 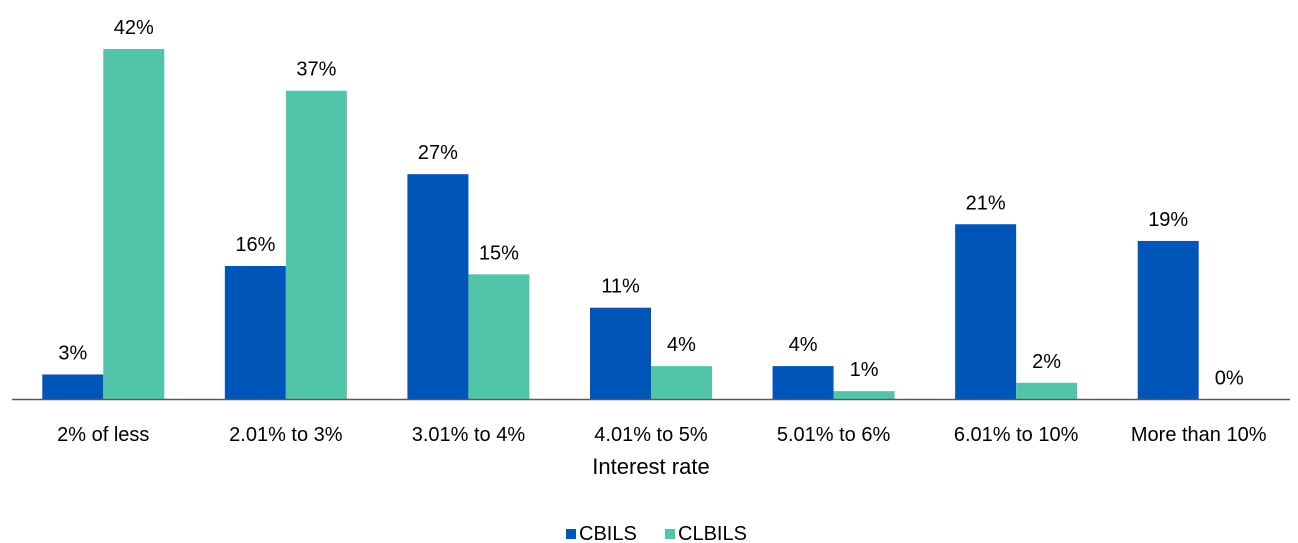 What do you see at coordinates (803, 345) in the screenshot?
I see `data-label-cbils-4: 4%` at bounding box center [803, 345].